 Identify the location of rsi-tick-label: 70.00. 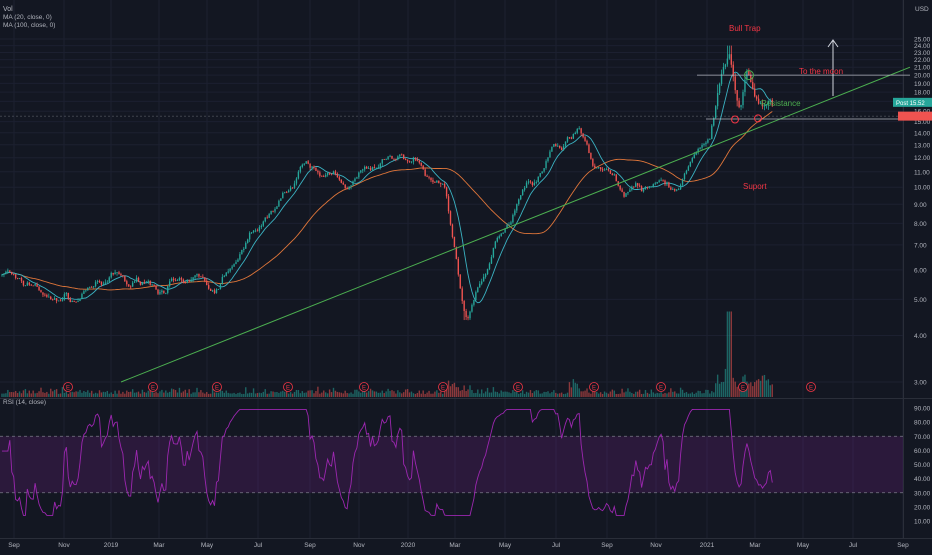
(922, 437).